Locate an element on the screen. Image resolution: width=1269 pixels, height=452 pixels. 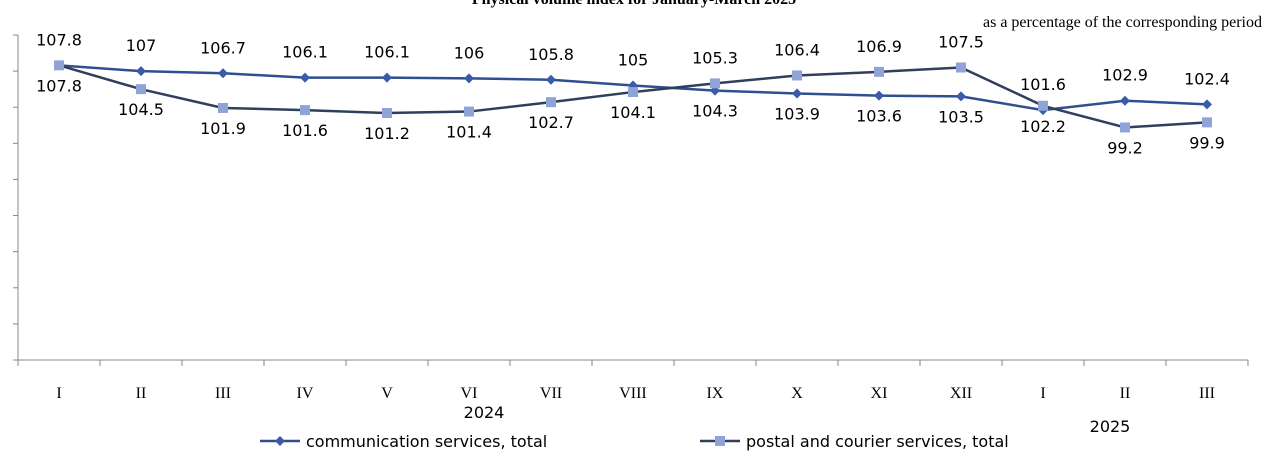
data-label: 103.5 is located at coordinates (961, 116).